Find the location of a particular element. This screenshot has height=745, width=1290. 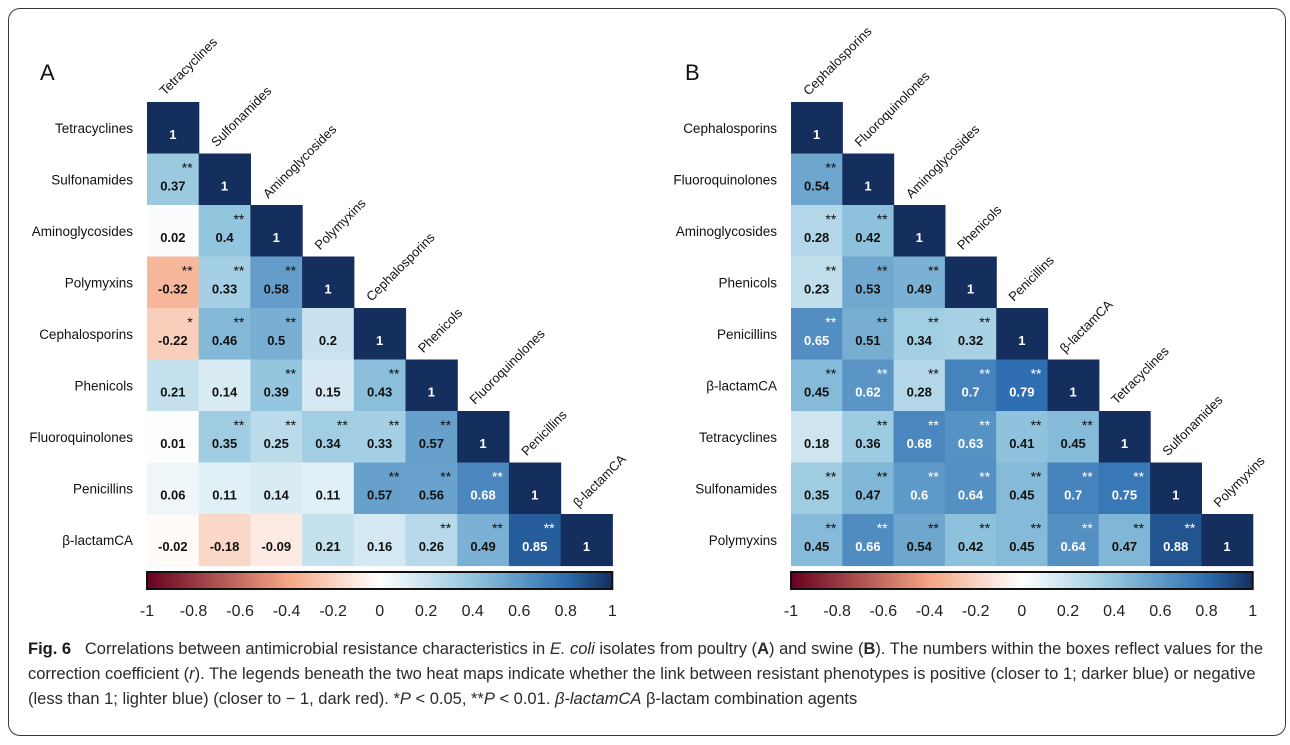

cell-value-label: 0.41 is located at coordinates (1021, 443).